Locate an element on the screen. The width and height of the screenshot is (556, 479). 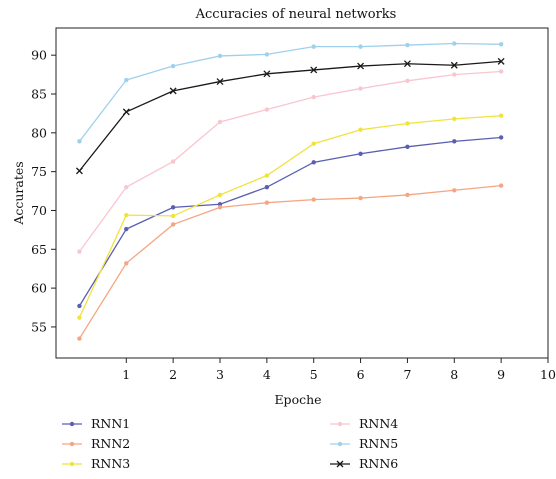
x-tick-label: 8 is located at coordinates (454, 374).